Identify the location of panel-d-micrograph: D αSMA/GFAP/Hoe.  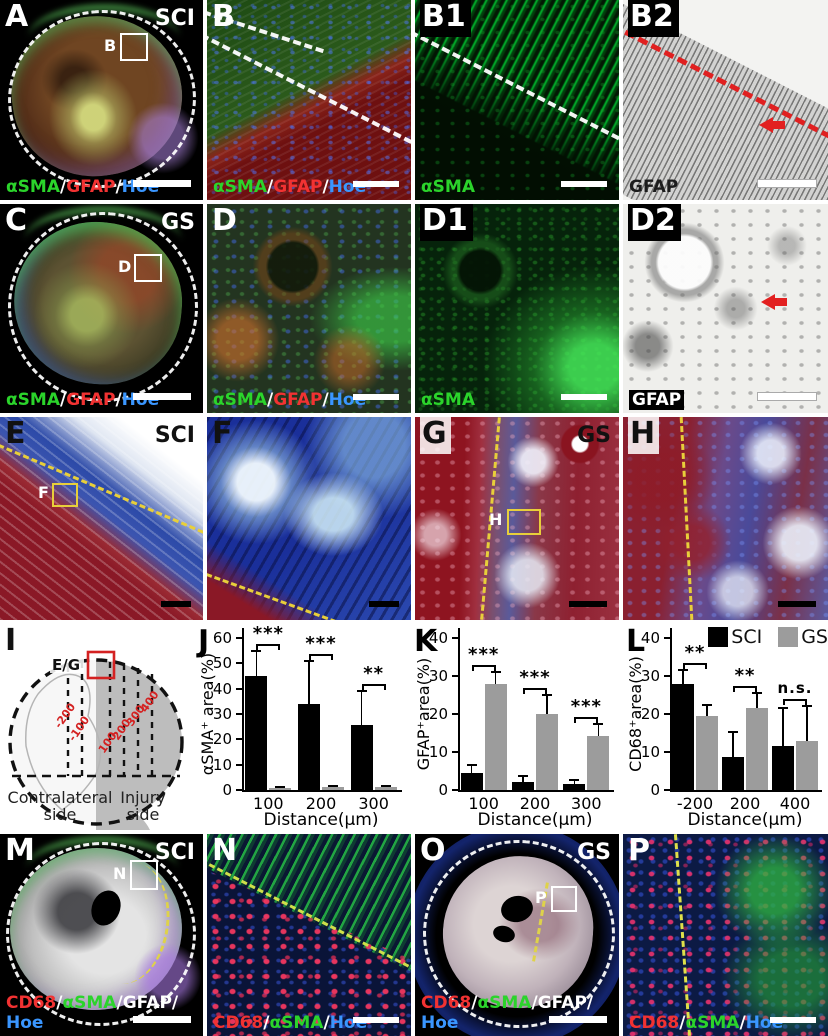
(309, 308).